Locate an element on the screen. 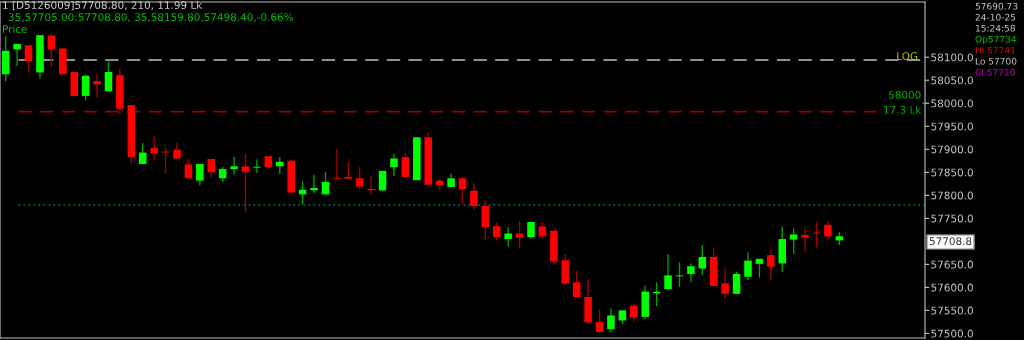 The width and height of the screenshot is (1024, 340). annotation: 35,57705.00:57708.80, 35,58159.80,57498.40,-0.66% is located at coordinates (150, 18).